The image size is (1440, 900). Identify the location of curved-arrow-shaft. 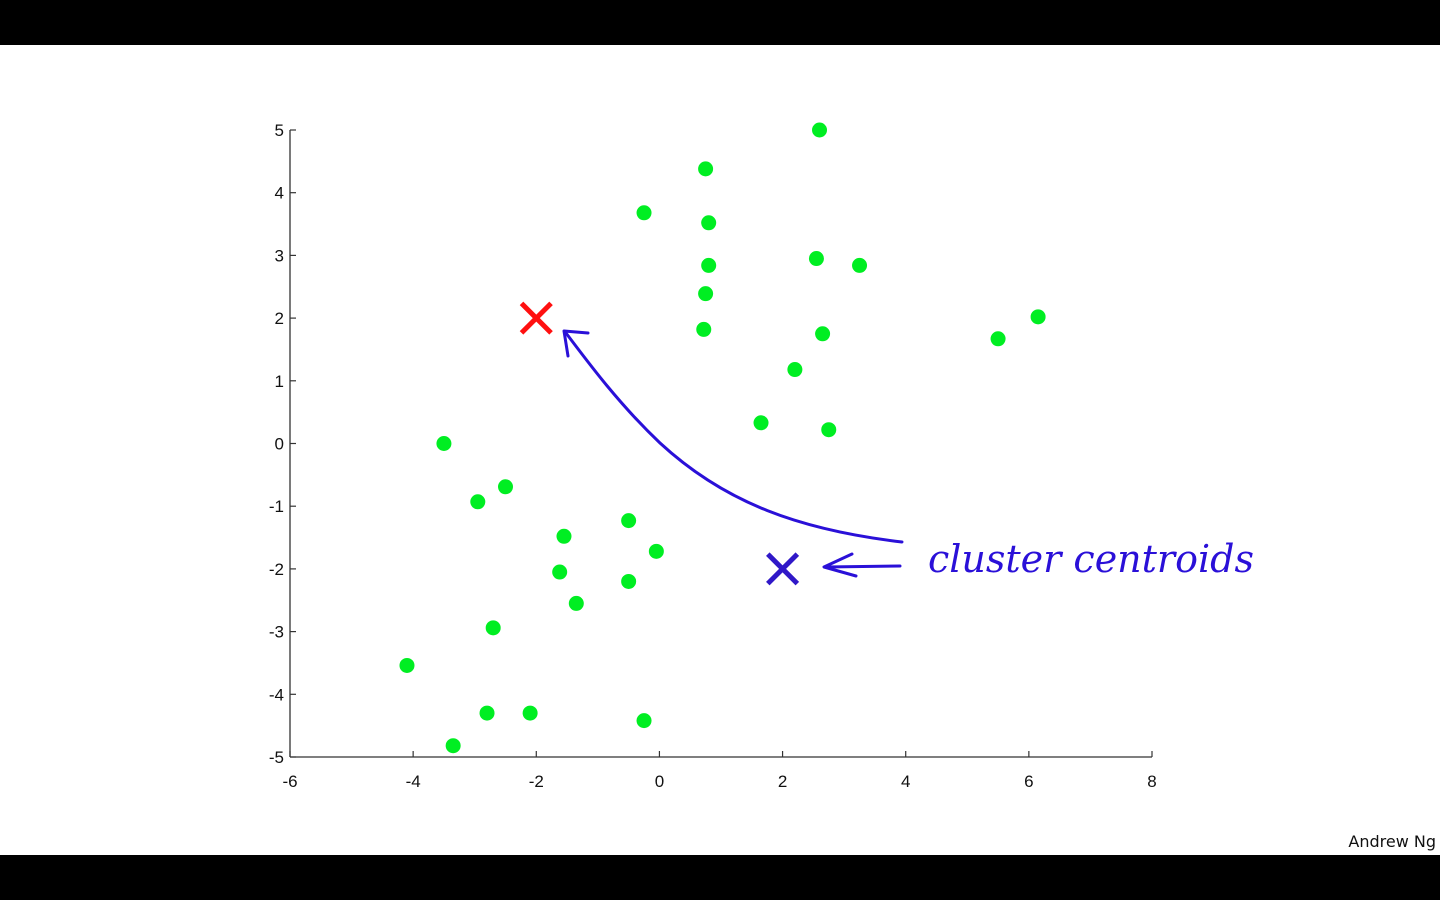
(734, 437).